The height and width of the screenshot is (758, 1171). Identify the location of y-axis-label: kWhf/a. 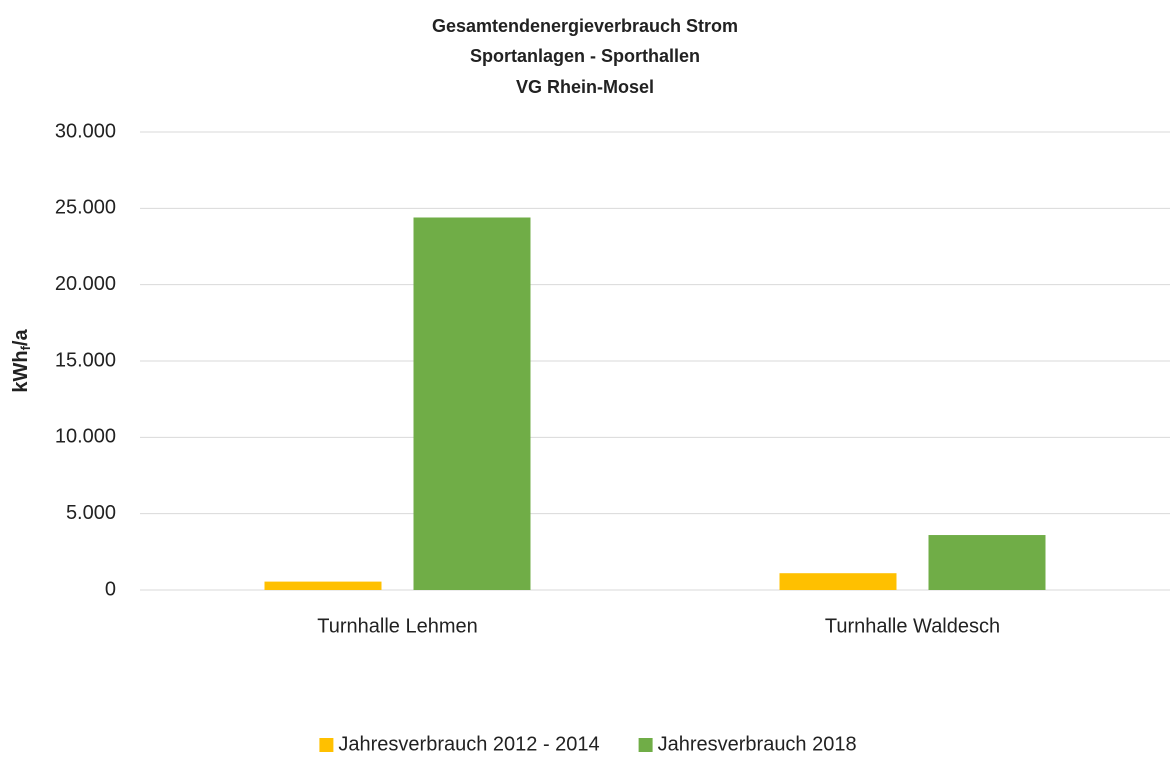
(21, 361).